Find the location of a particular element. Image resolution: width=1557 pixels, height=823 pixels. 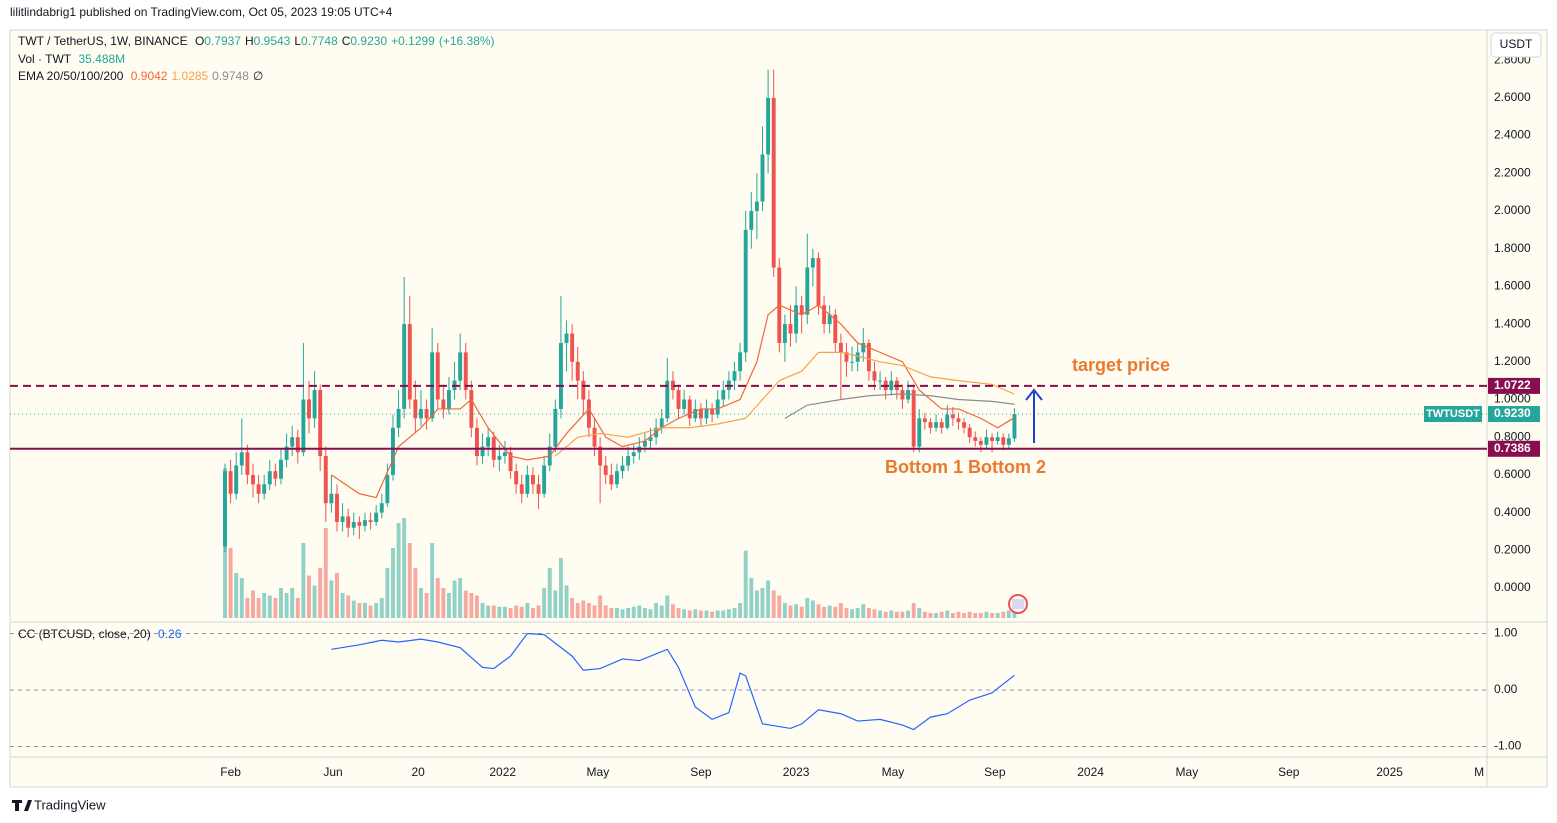

logo is located at coordinates (22, 805).